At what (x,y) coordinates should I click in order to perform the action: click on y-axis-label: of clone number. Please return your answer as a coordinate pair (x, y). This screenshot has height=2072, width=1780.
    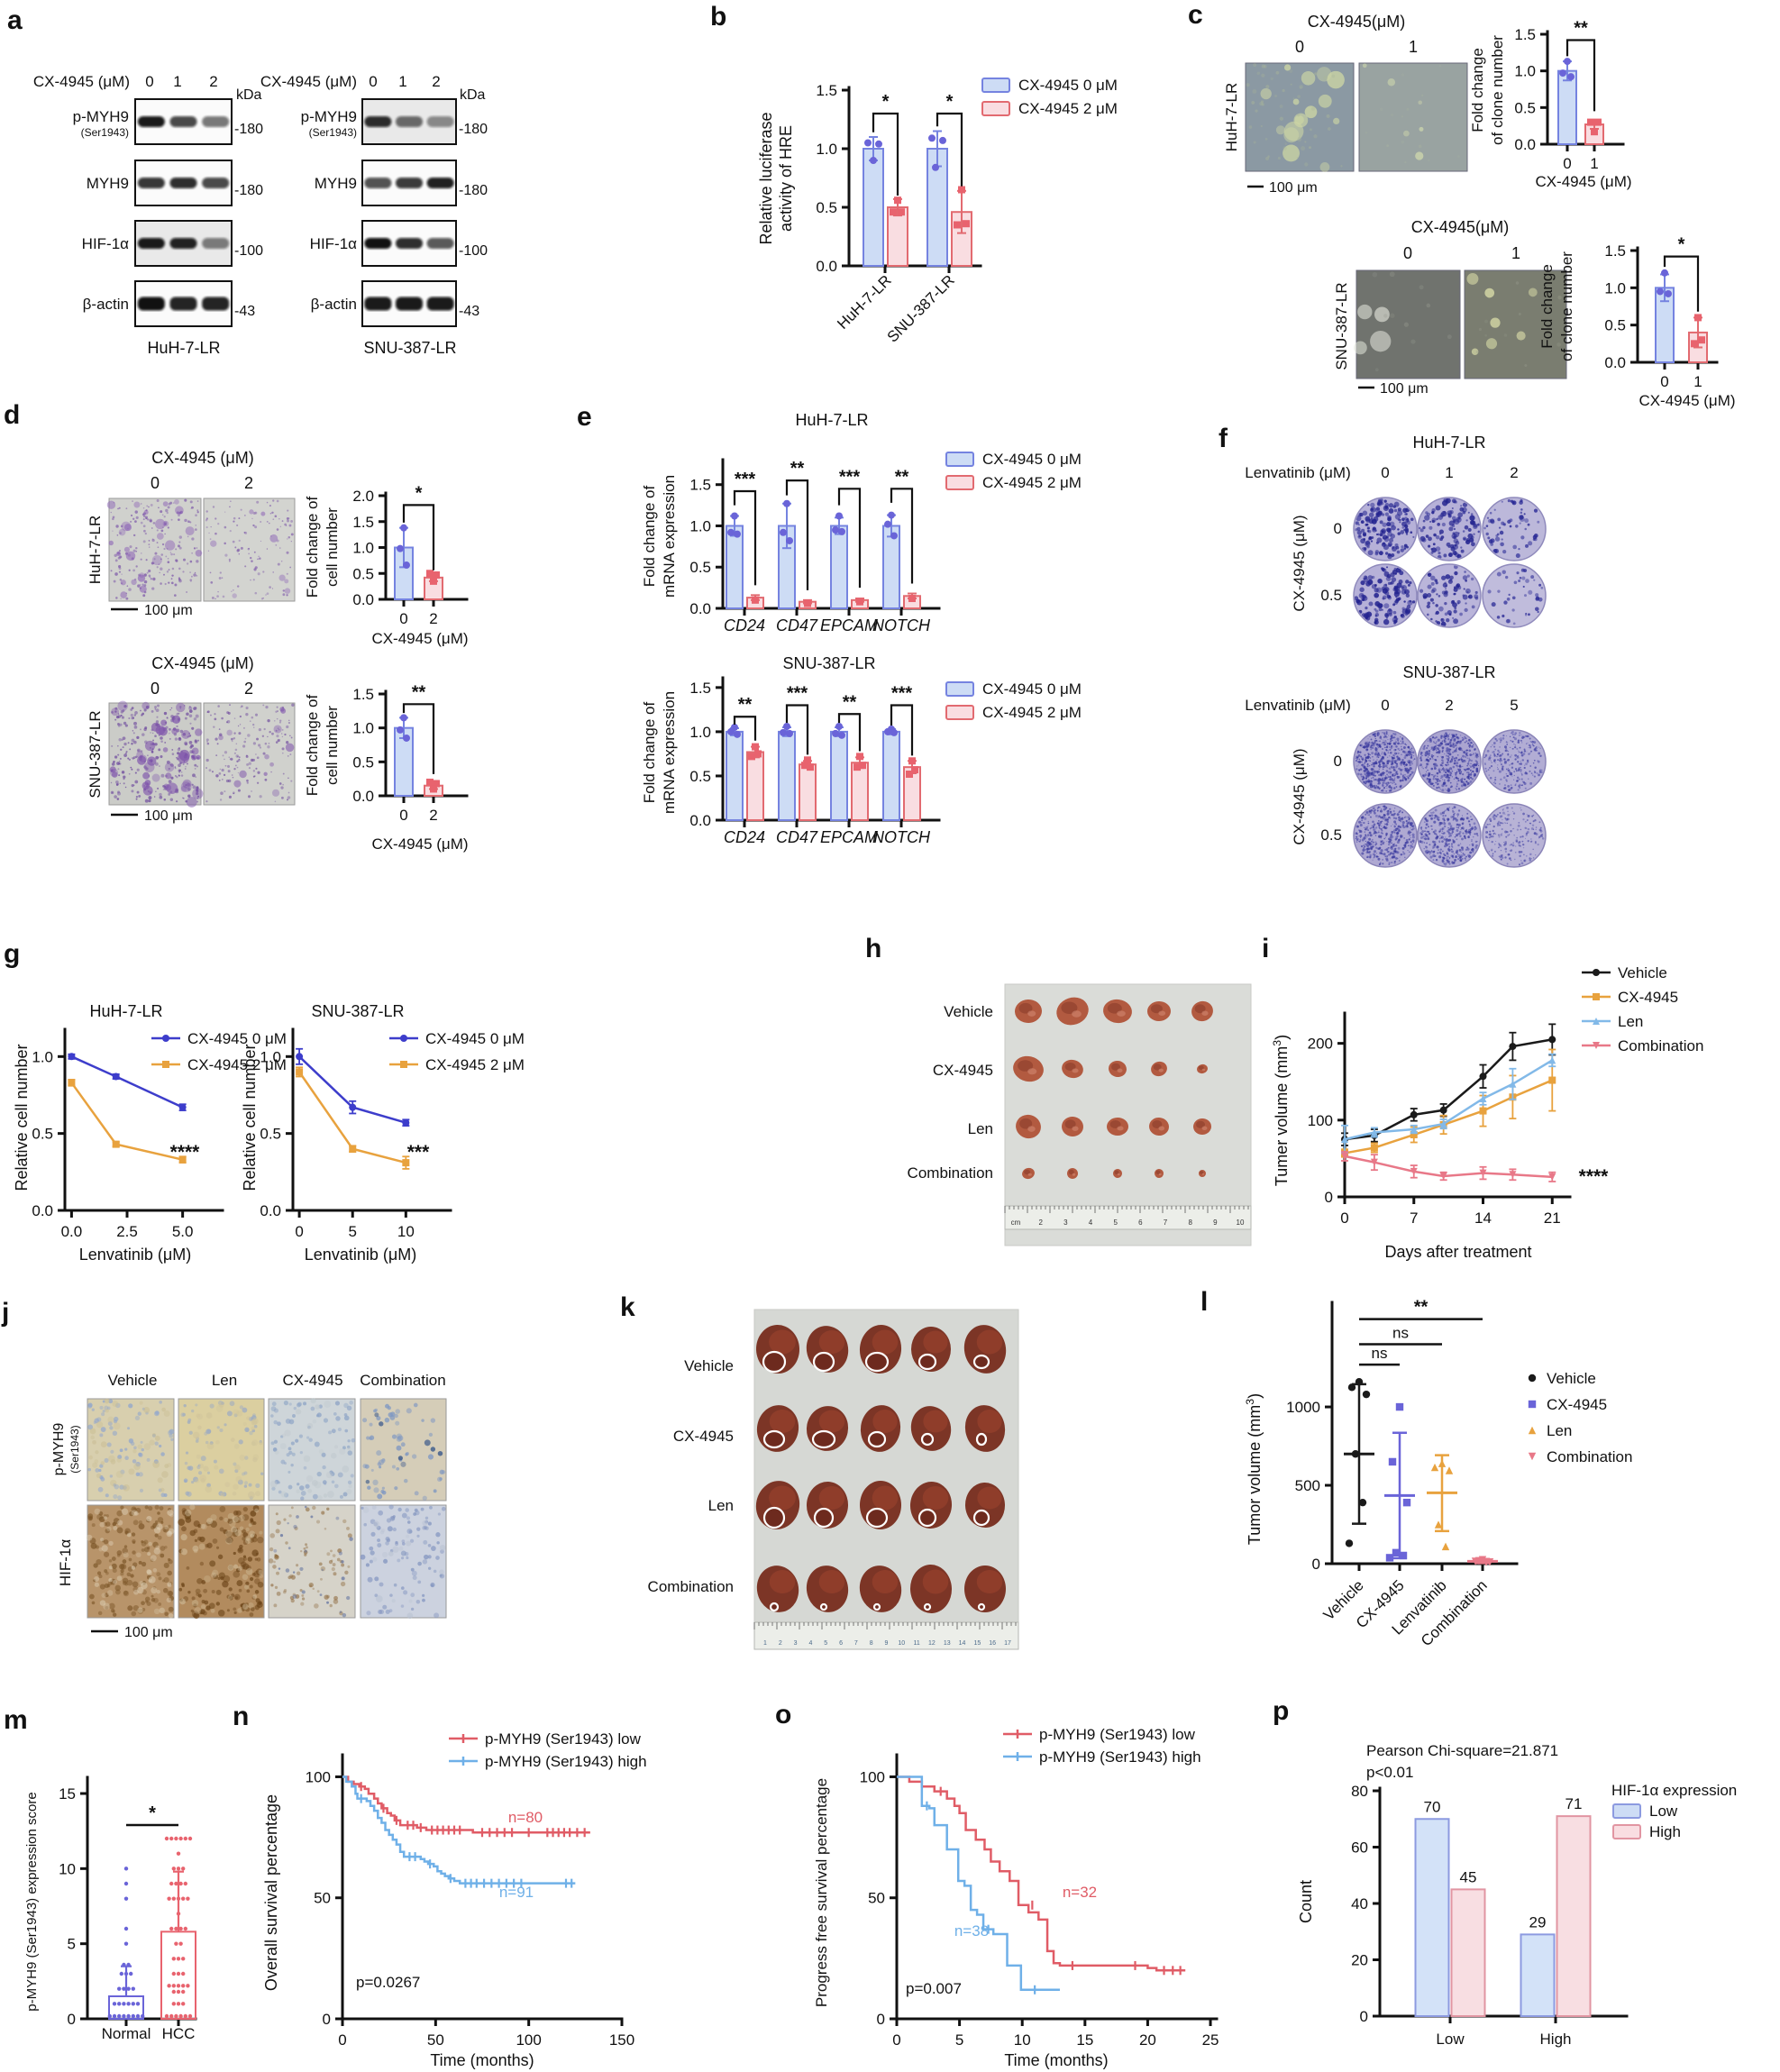
    Looking at the image, I should click on (1566, 306).